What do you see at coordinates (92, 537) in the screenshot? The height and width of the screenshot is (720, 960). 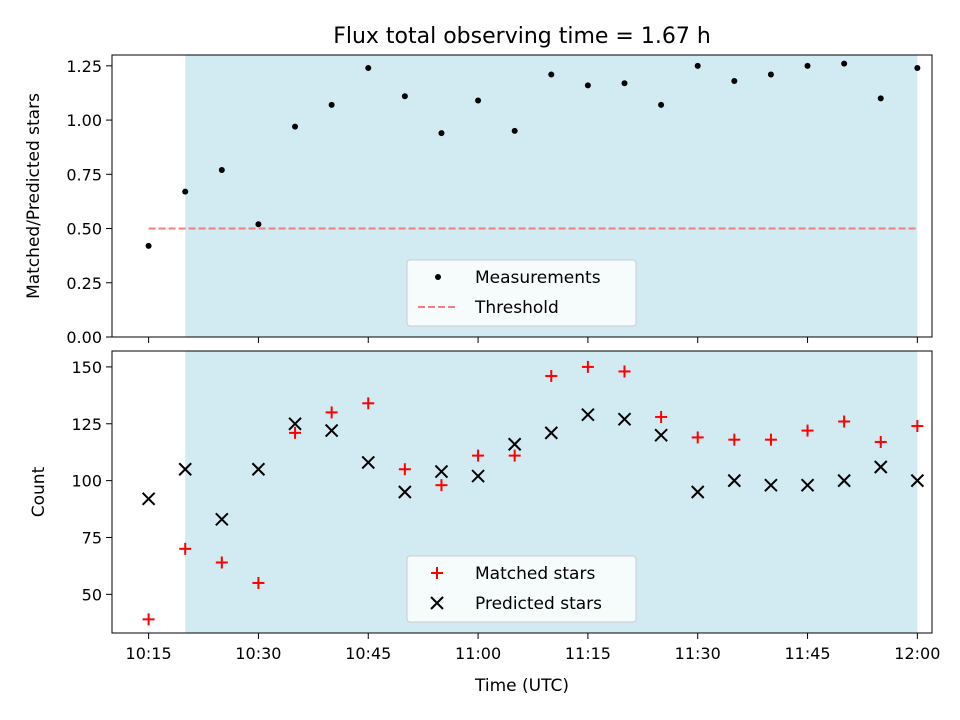 I see `y-tick-label: 75` at bounding box center [92, 537].